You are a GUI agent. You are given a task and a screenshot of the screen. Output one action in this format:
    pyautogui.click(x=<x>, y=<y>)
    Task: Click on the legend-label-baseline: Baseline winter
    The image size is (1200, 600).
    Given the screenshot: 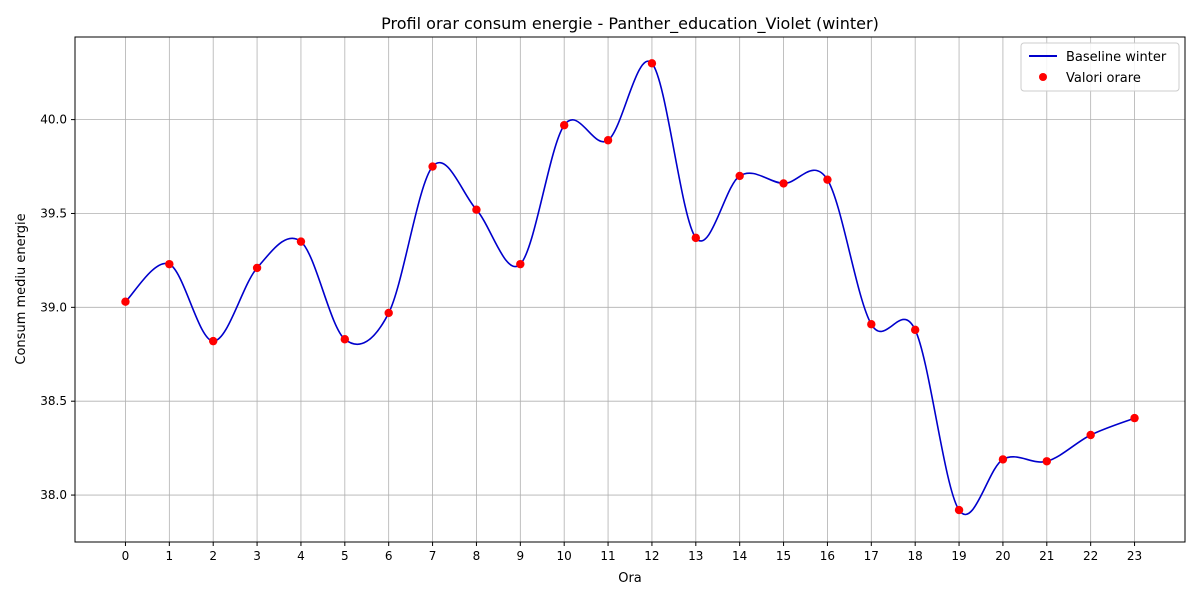 What is the action you would take?
    pyautogui.click(x=1116, y=57)
    